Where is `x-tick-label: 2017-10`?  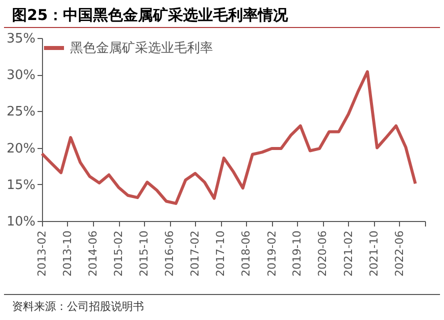 x-tick-label: 2017-10 is located at coordinates (221, 253).